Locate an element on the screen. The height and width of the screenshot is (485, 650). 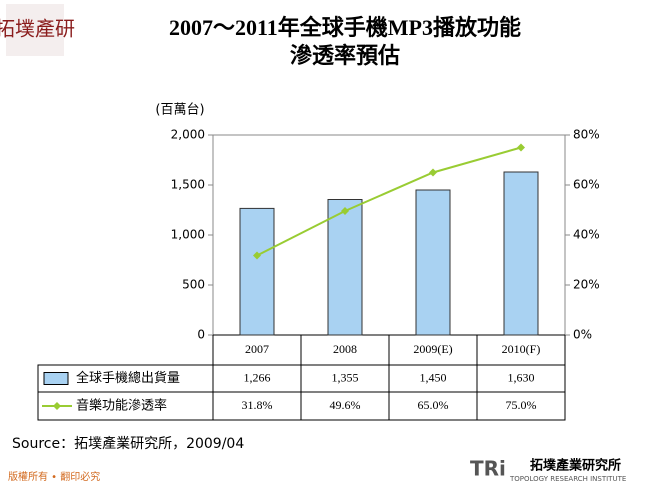
y-tick-label: 2,000 is located at coordinates (188, 135).